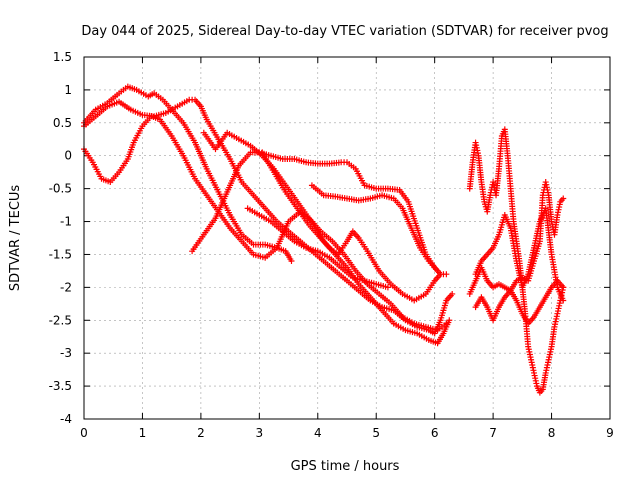 This screenshot has height=480, width=640. What do you see at coordinates (260, 433) in the screenshot?
I see `x-tick-label: 3` at bounding box center [260, 433].